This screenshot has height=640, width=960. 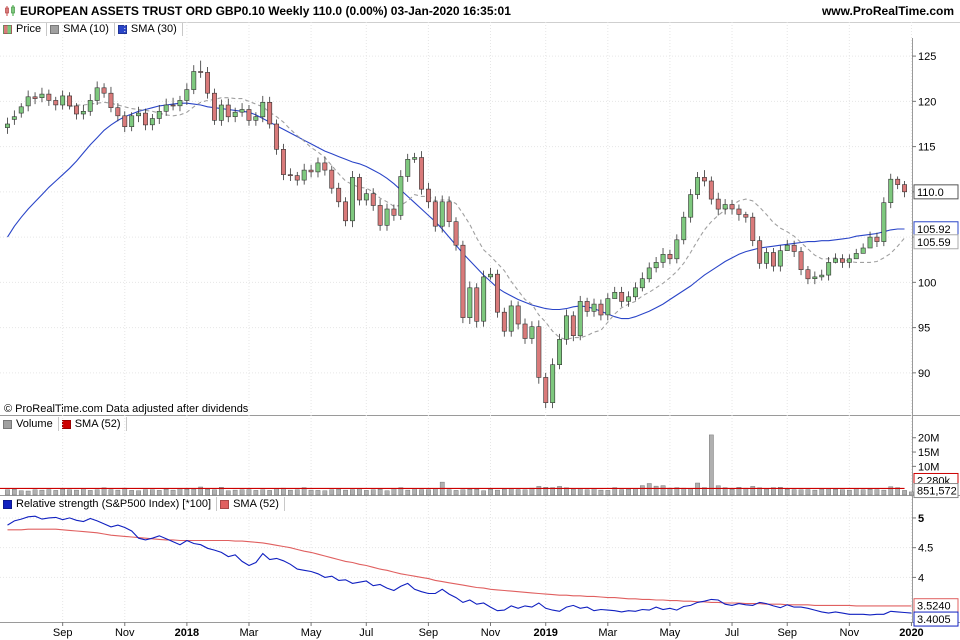 What do you see at coordinates (29, 424) in the screenshot?
I see `legend-item-volume: Volume` at bounding box center [29, 424].